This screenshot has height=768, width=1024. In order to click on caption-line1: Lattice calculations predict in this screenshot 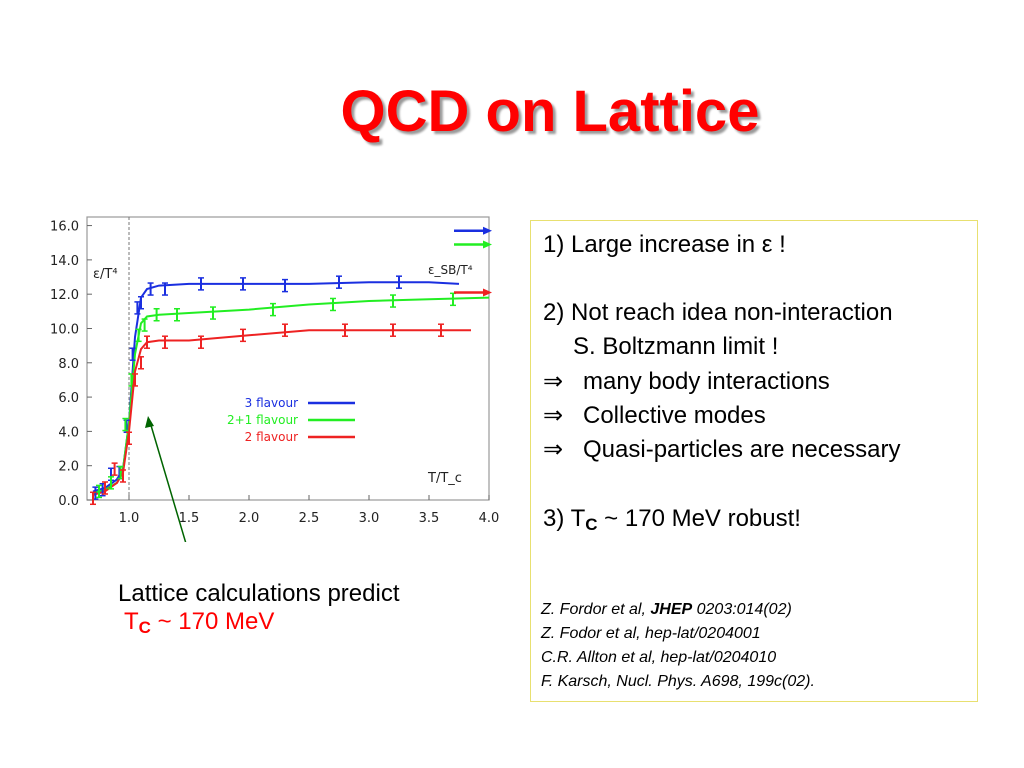, I will do `click(259, 593)`.